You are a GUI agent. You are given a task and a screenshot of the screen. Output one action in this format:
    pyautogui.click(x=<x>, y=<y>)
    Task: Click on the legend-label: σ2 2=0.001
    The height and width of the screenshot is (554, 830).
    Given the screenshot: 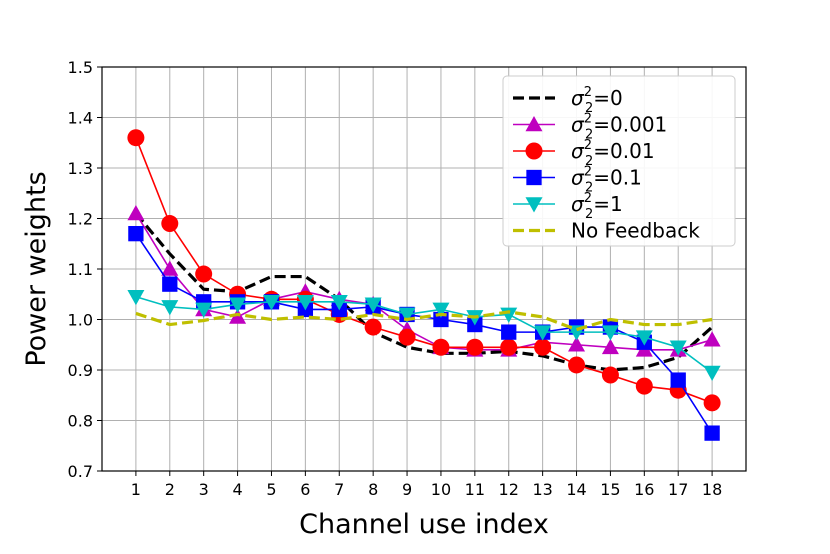 What is the action you would take?
    pyautogui.click(x=619, y=127)
    